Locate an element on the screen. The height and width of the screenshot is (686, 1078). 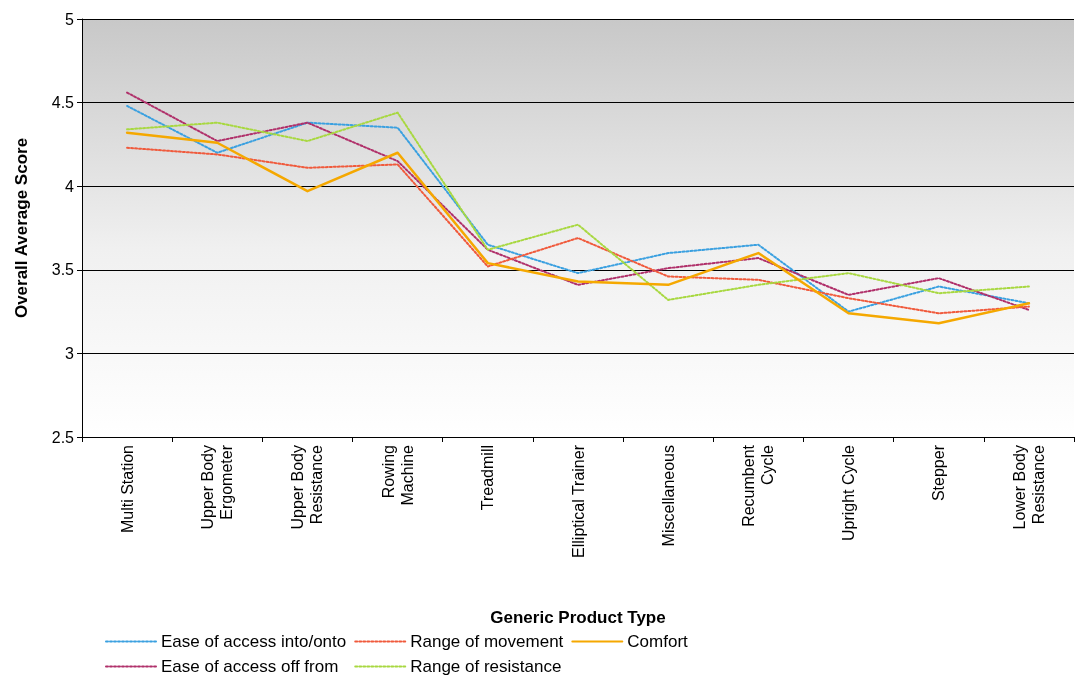
legend-label: Range of resistance is located at coordinates (486, 666).